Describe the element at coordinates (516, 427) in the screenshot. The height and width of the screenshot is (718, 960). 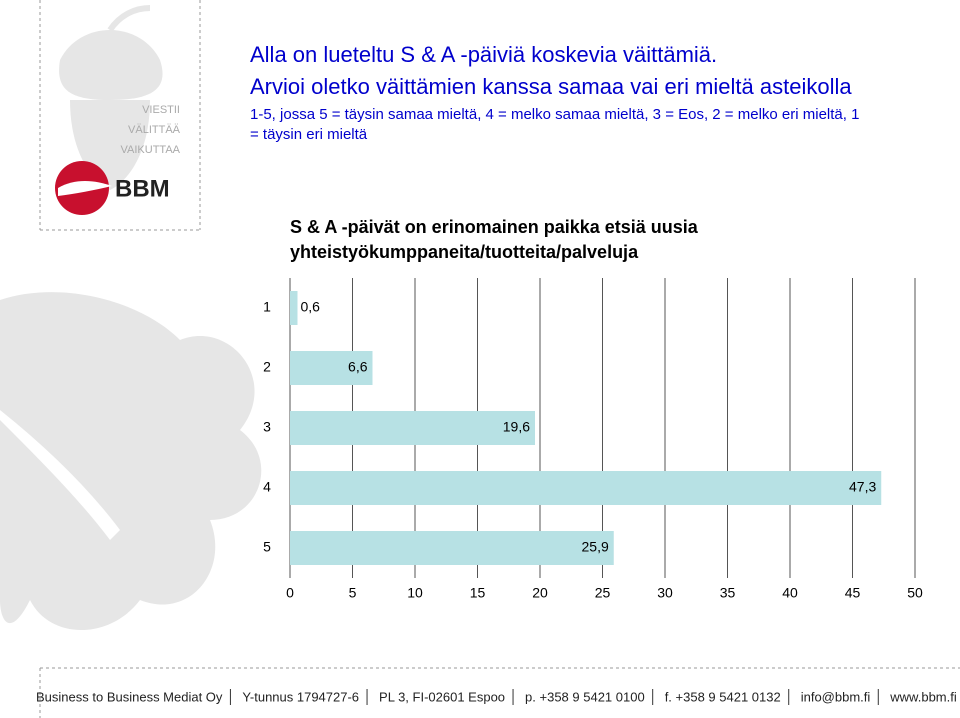
I see `value-label: 19,6` at that location.